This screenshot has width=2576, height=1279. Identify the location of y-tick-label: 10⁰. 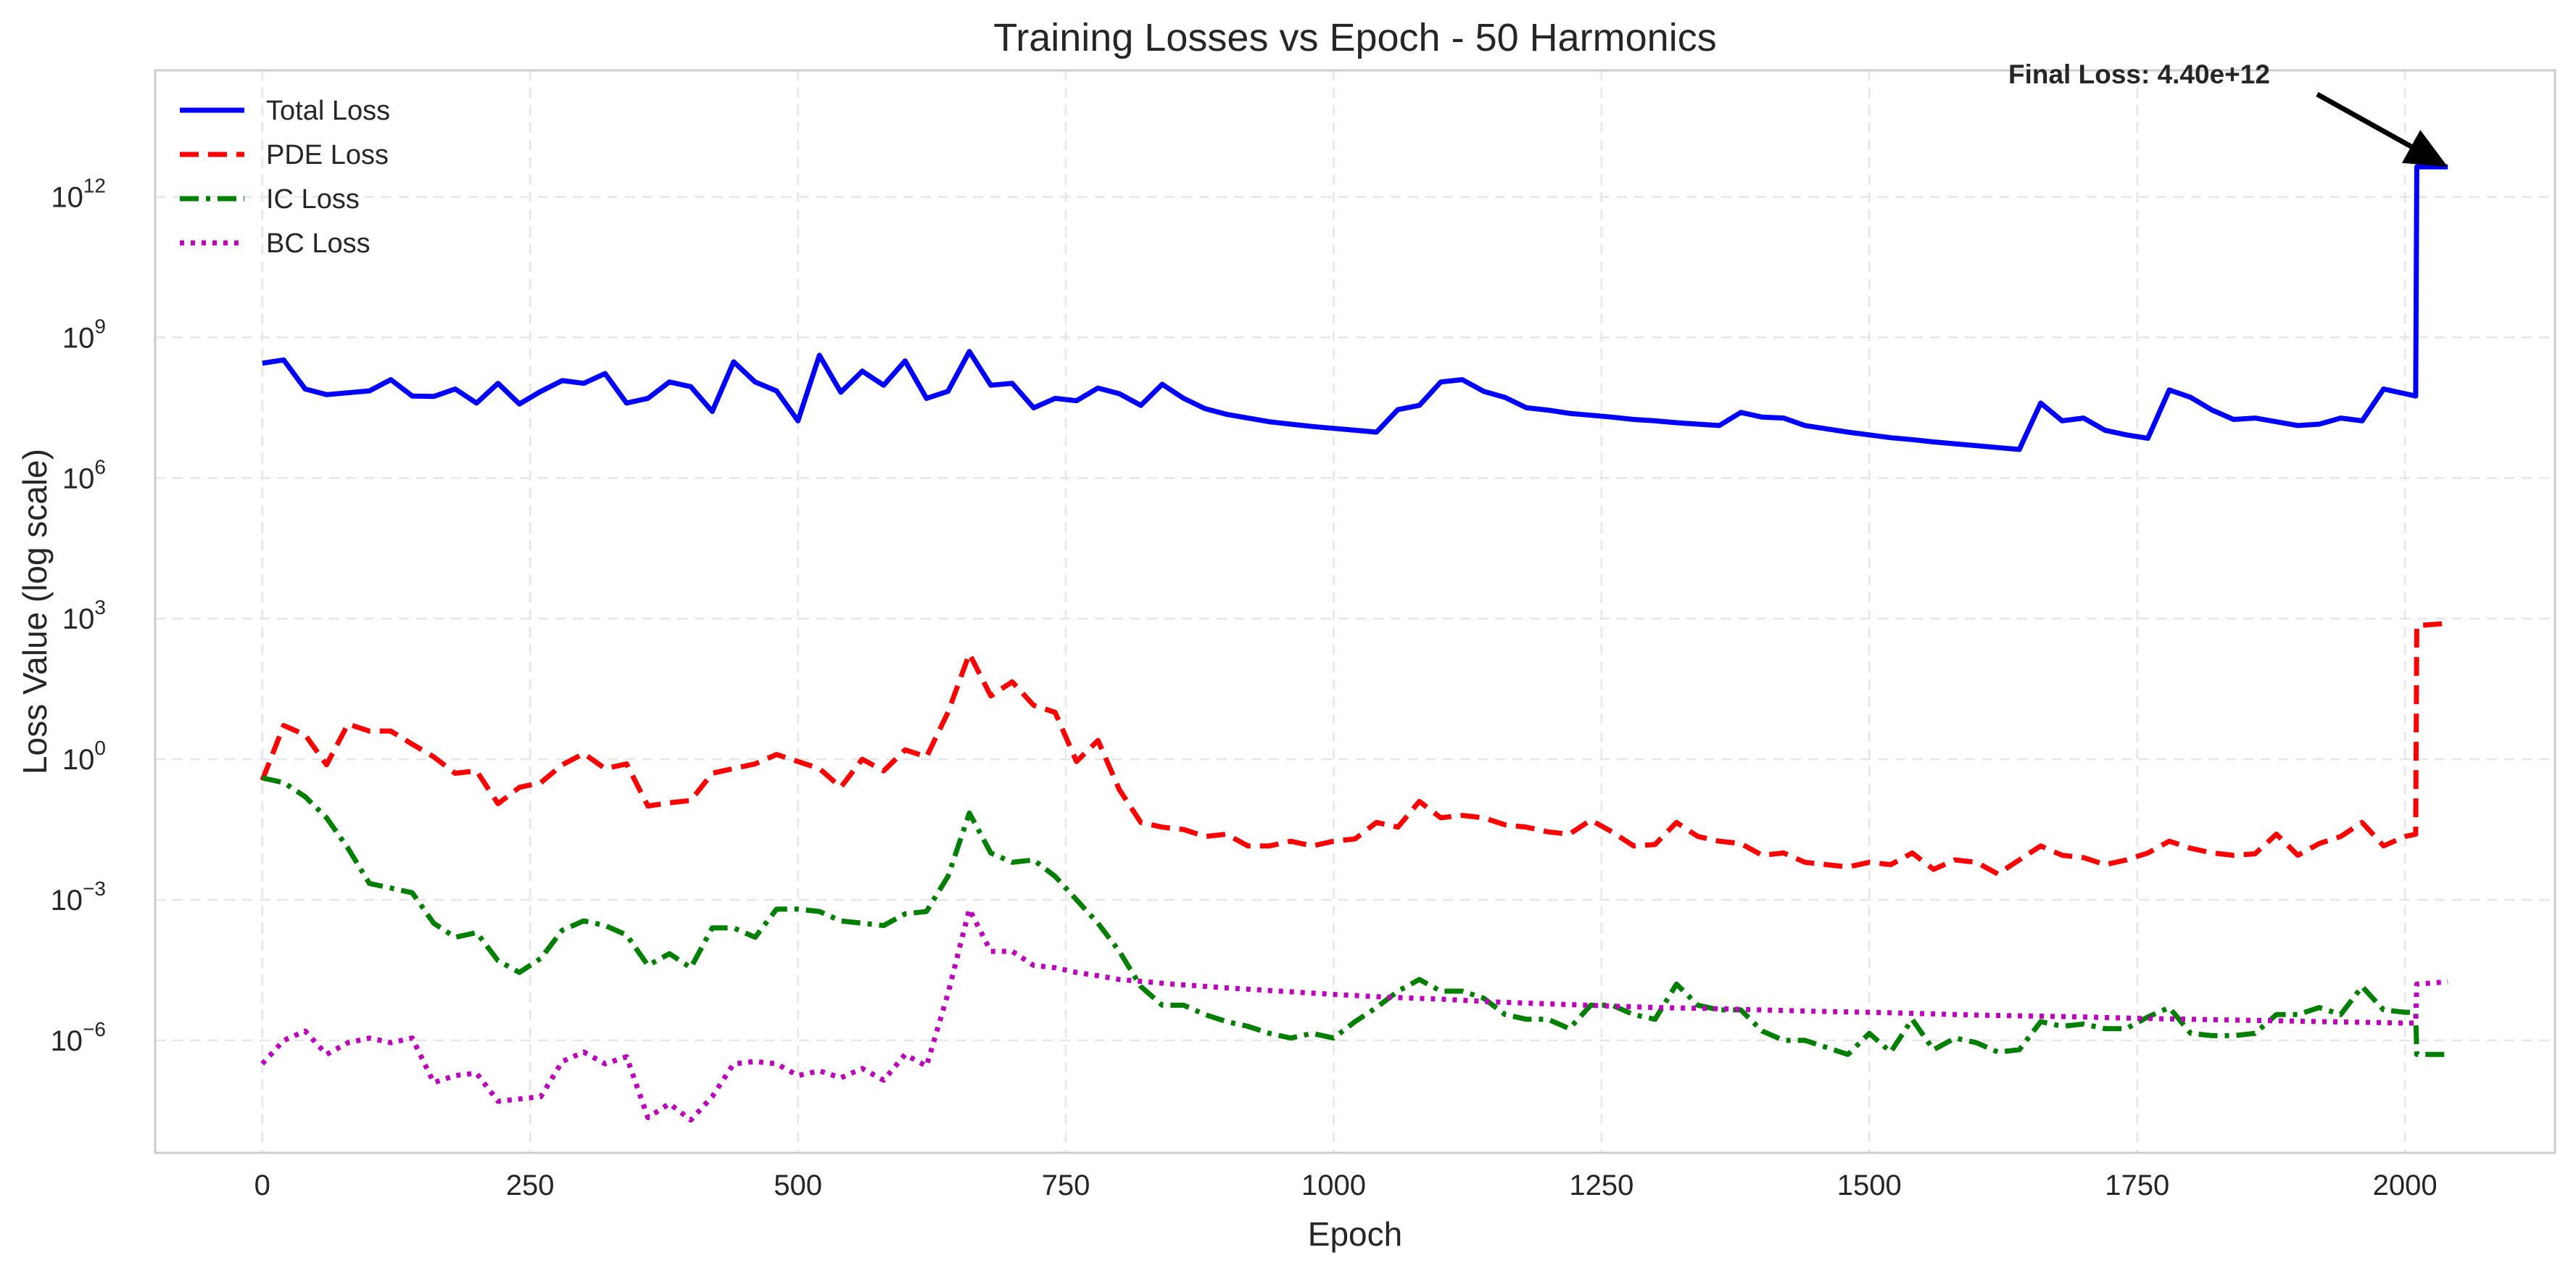
(84, 756).